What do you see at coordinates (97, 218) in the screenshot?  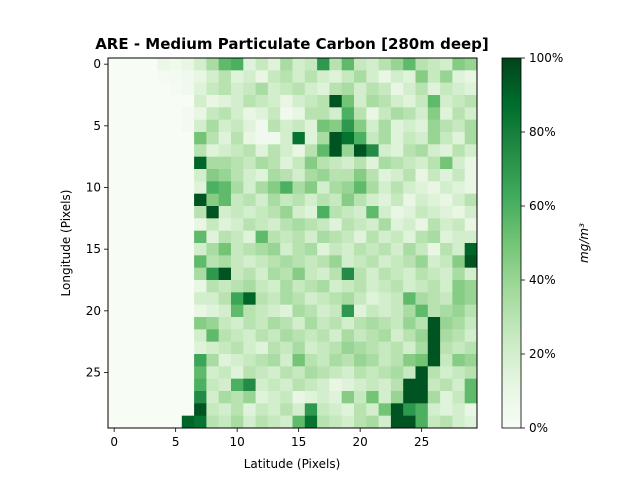 I see `y-axis-ticks: 0 5 10 15 20 25` at bounding box center [97, 218].